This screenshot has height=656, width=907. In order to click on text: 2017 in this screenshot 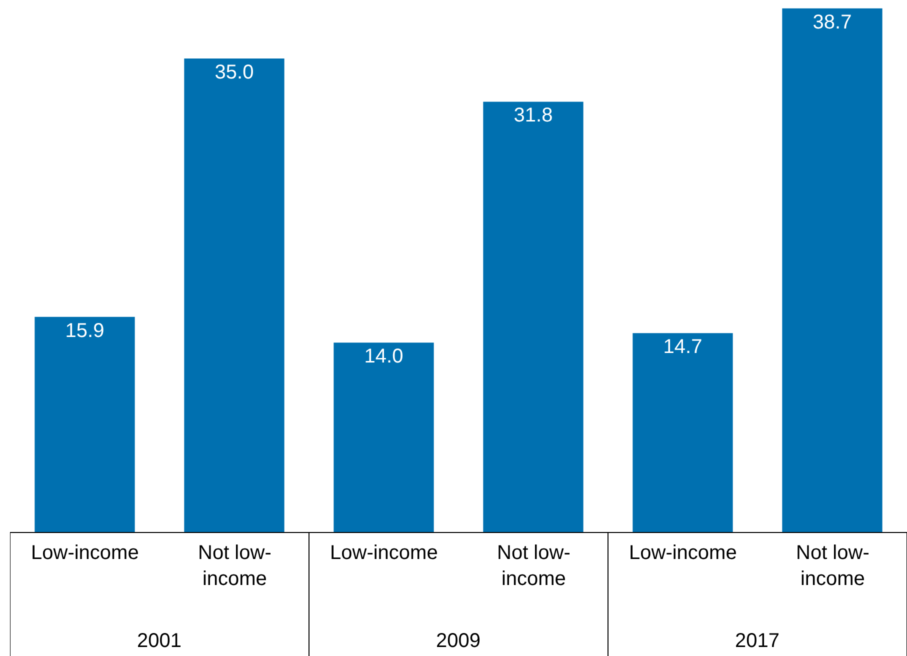, I will do `click(757, 641)`.